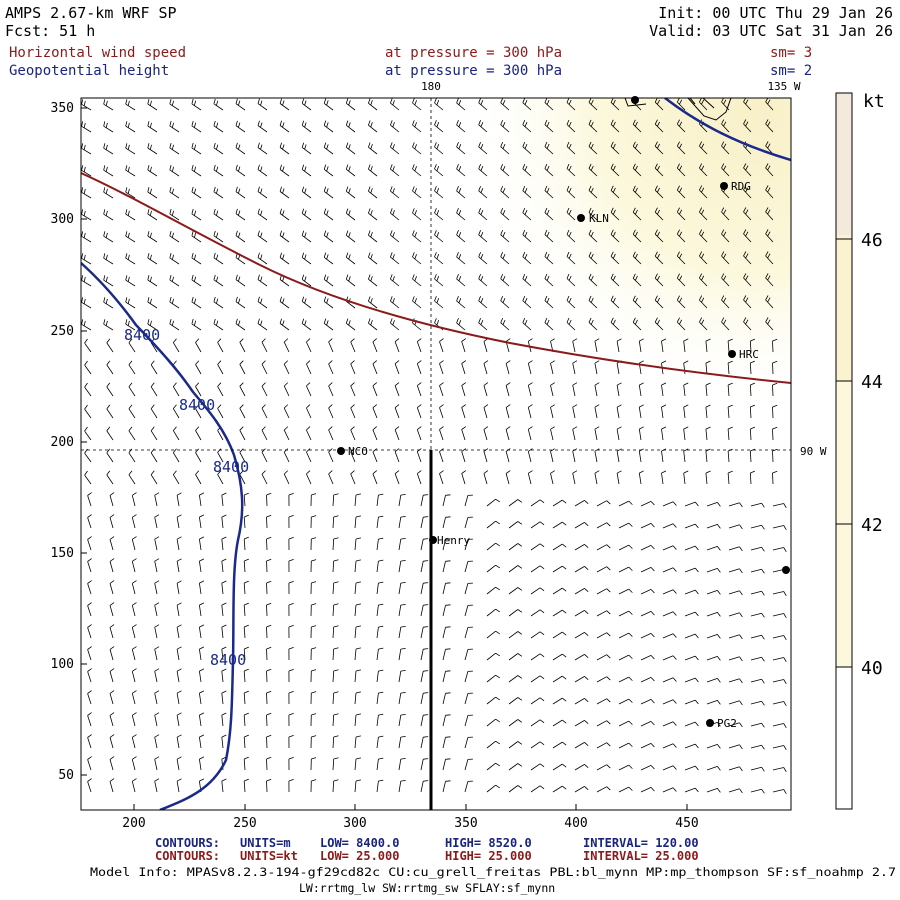  Describe the element at coordinates (265, 843) in the screenshot. I see `contour1-units: UNITS=m` at that location.